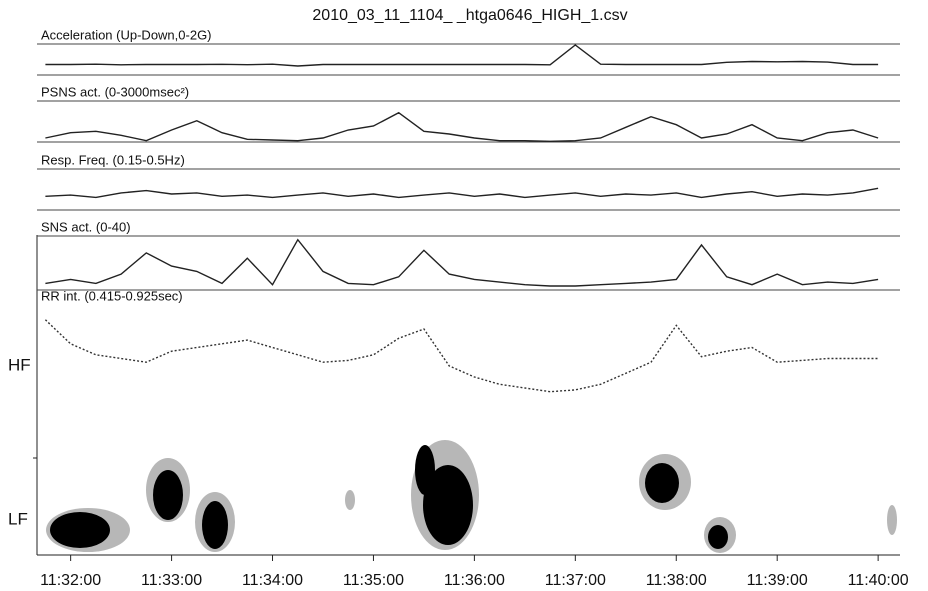  I want to click on hf-label: HF, so click(19, 364).